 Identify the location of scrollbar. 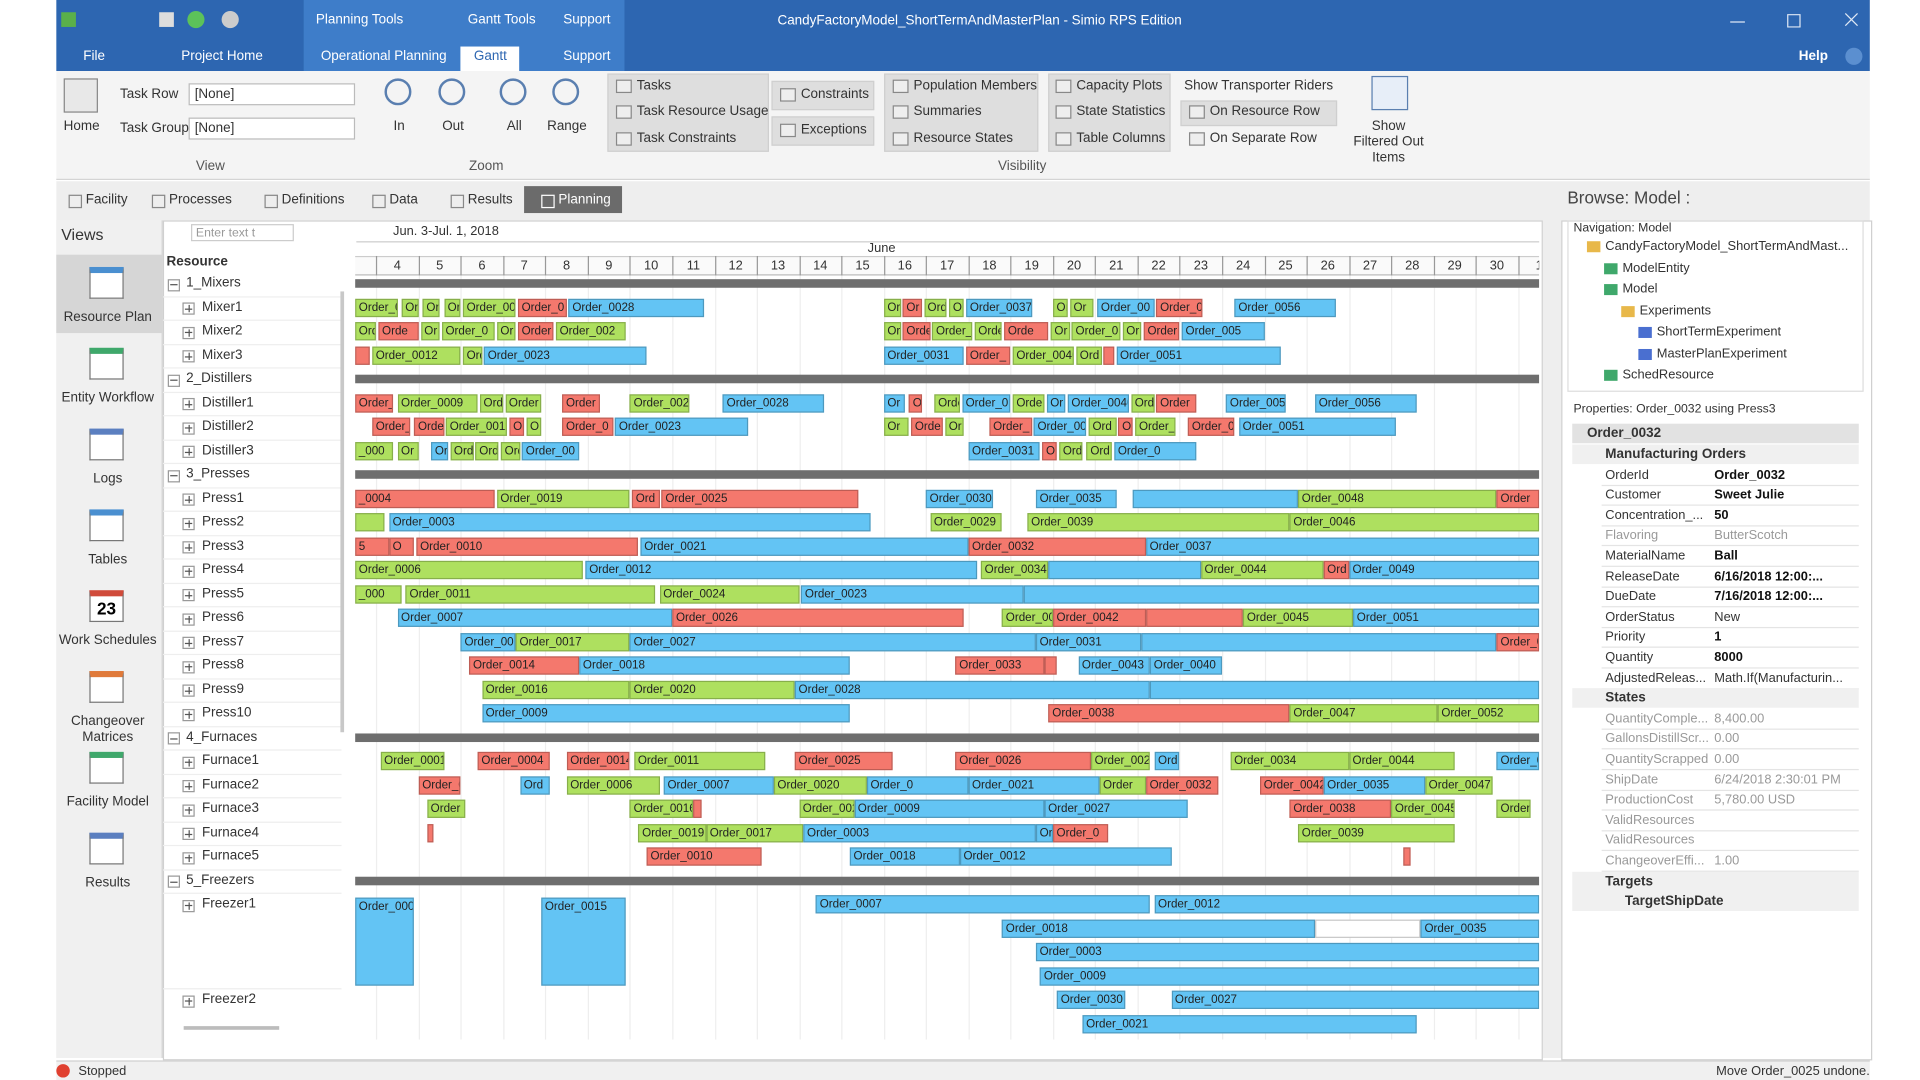
(342, 512).